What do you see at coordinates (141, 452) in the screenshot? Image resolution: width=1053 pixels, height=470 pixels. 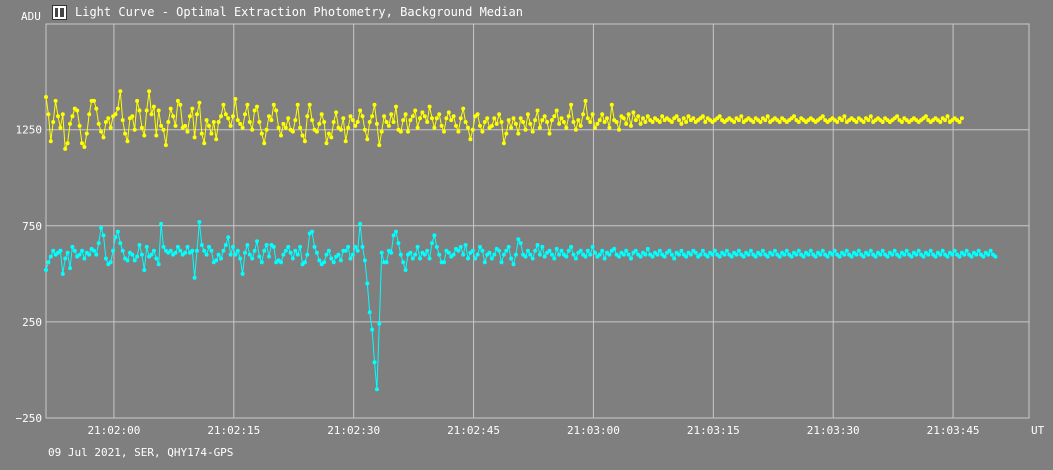 I see `footer-info: 09 Jul 2021, SER, QHY174-GPS` at bounding box center [141, 452].